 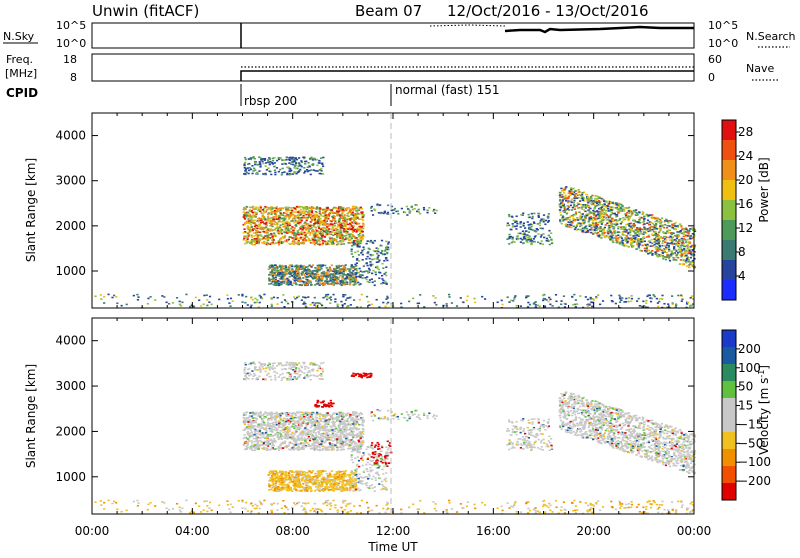 I want to click on power-colorbar-label: Power [dB], so click(x=764, y=189).